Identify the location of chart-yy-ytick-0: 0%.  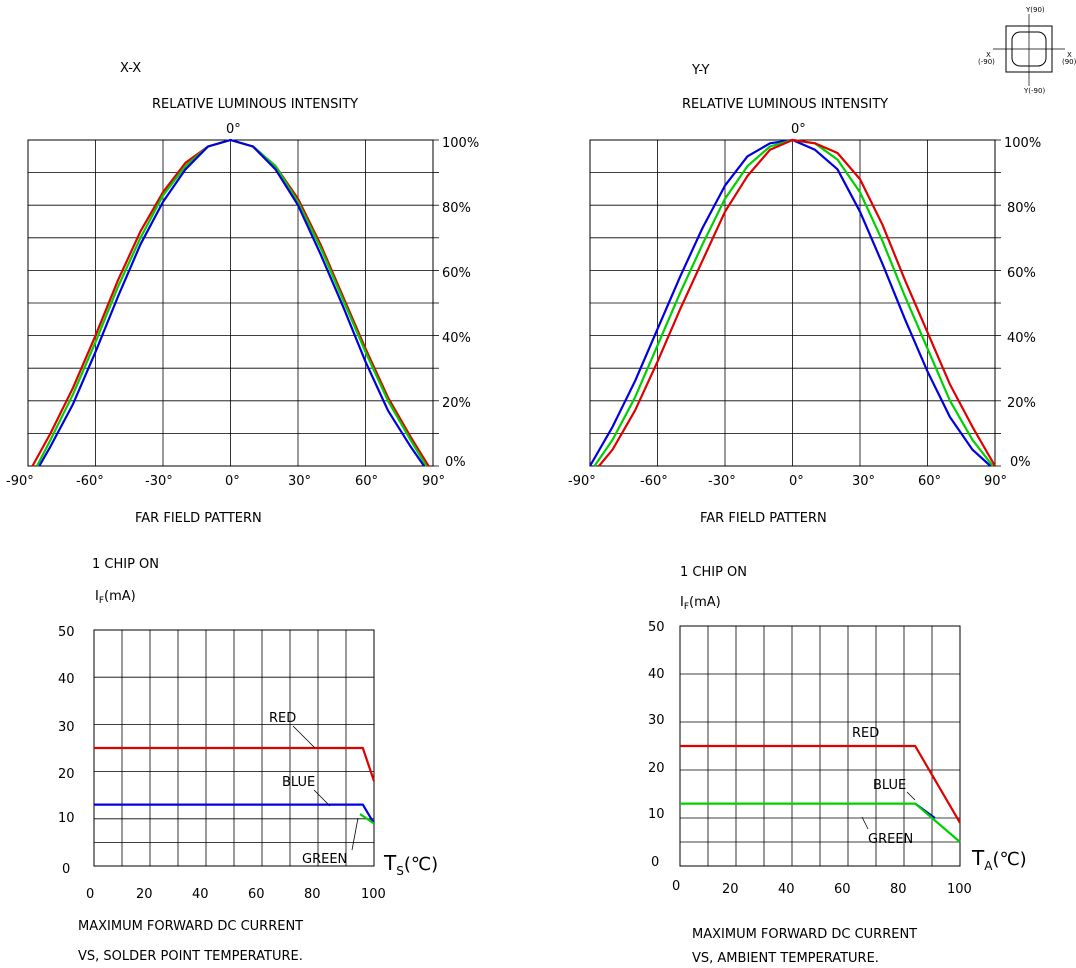
(1020, 462).